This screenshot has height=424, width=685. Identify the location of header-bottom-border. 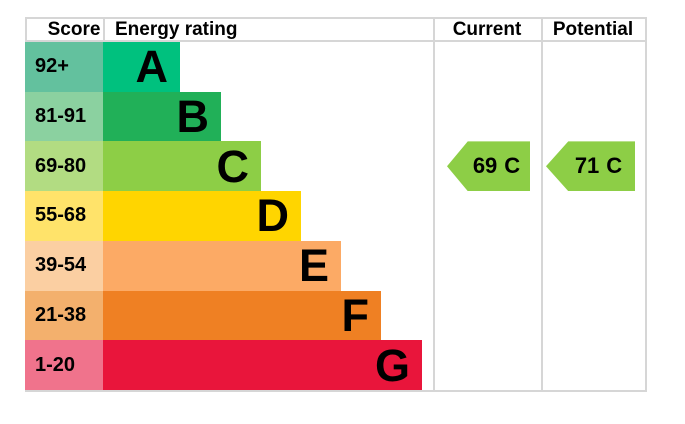
(336, 41).